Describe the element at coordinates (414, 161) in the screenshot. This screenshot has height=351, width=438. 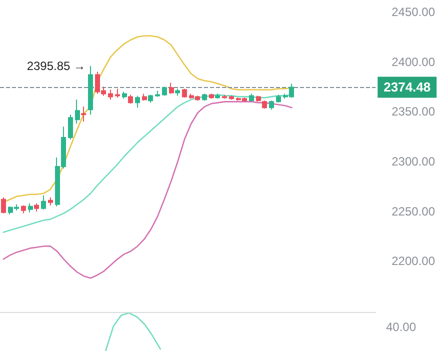
I see `y-tick-label: 2300.00` at that location.